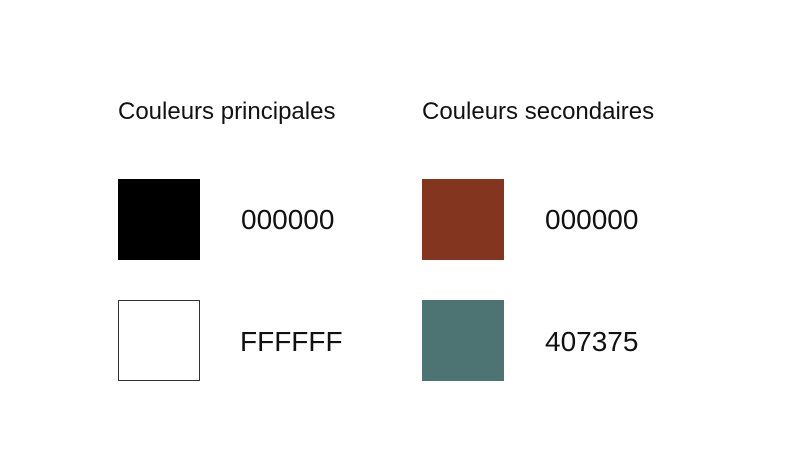 This screenshot has height=474, width=790. I want to click on color-swatch-rust, so click(463, 219).